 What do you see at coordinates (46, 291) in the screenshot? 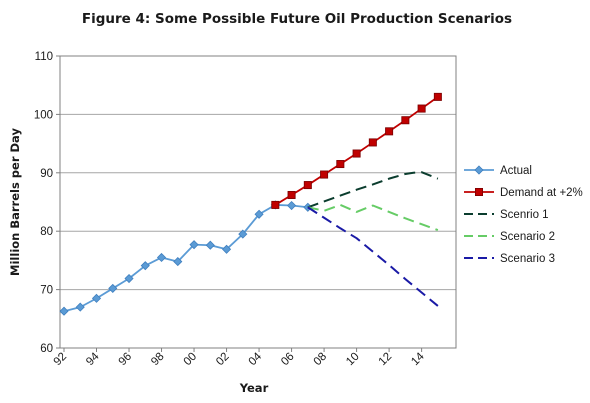
I see `y-tick-label: 70` at bounding box center [46, 291].